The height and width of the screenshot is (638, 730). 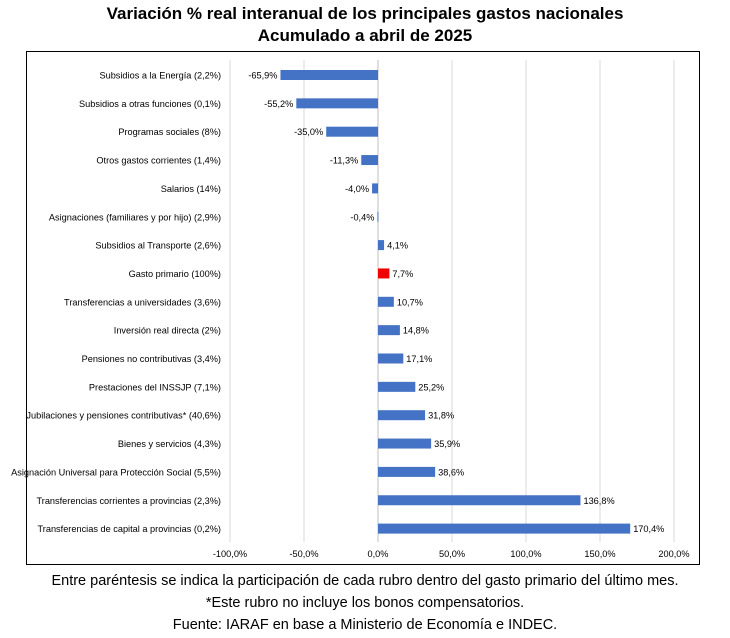 What do you see at coordinates (397, 246) in the screenshot?
I see `data-label: 4,1%` at bounding box center [397, 246].